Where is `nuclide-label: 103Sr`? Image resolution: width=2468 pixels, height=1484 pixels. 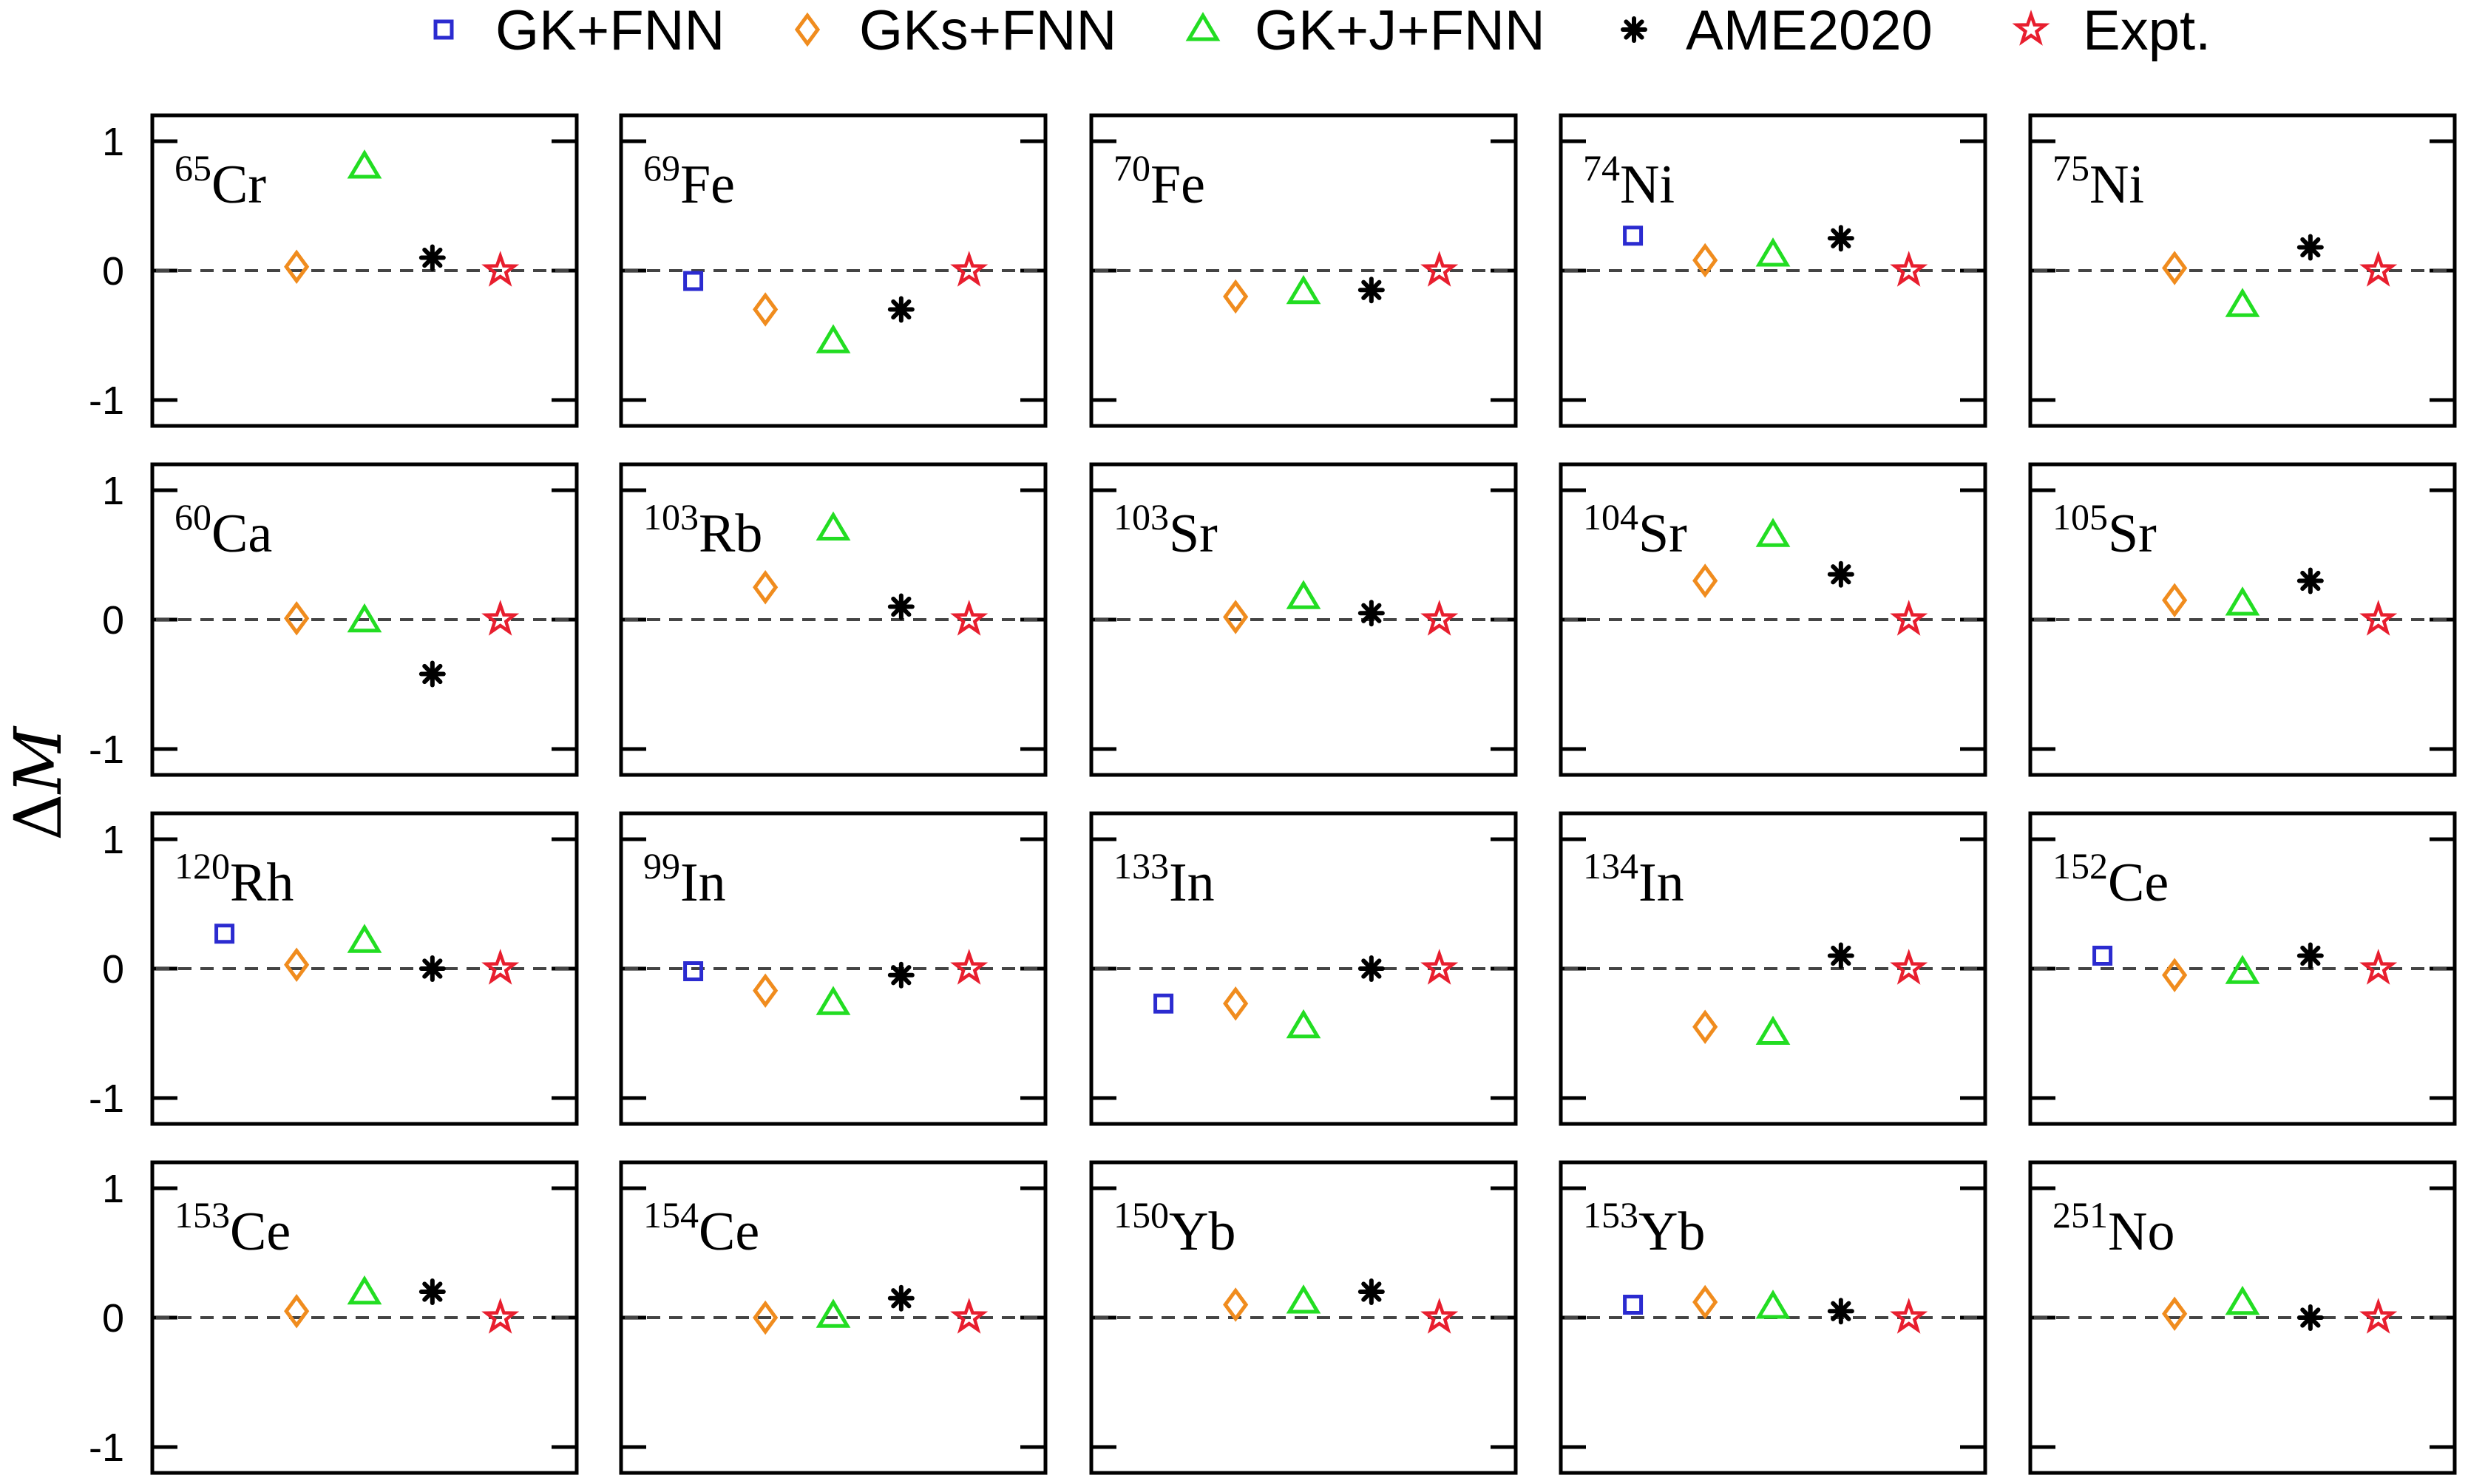
nuclide-label: 103Sr is located at coordinates (1165, 530).